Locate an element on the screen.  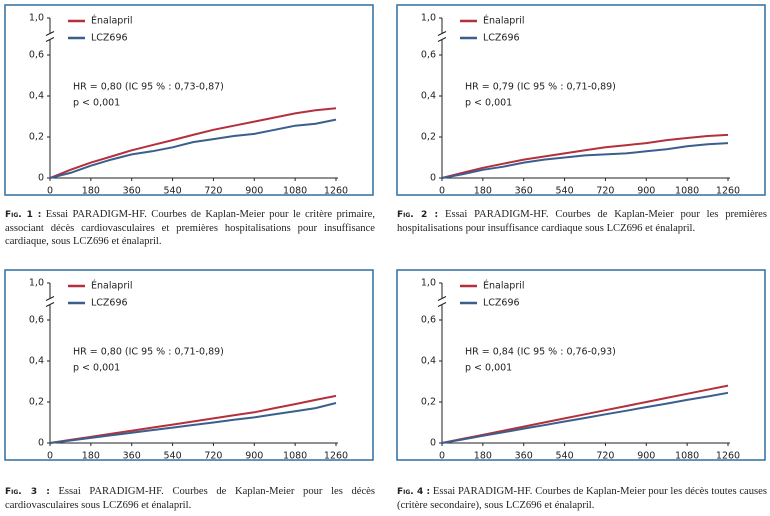
caption-label: Fig. 4 : is located at coordinates (414, 492).